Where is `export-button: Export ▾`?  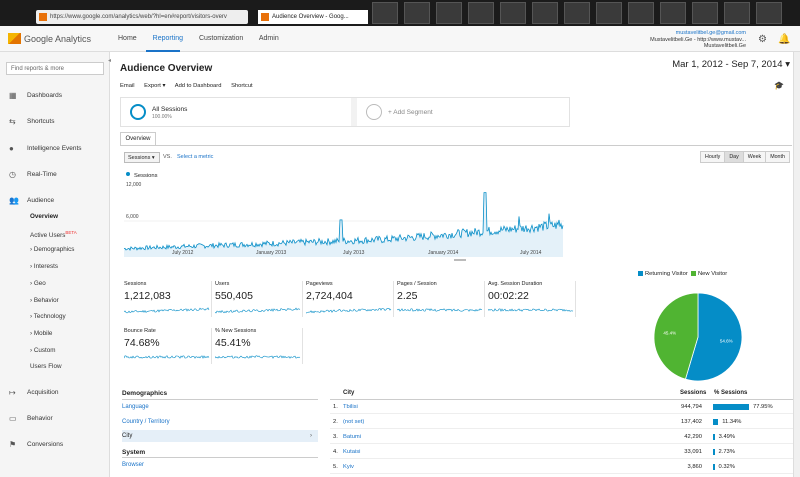 export-button: Export ▾ is located at coordinates (155, 86).